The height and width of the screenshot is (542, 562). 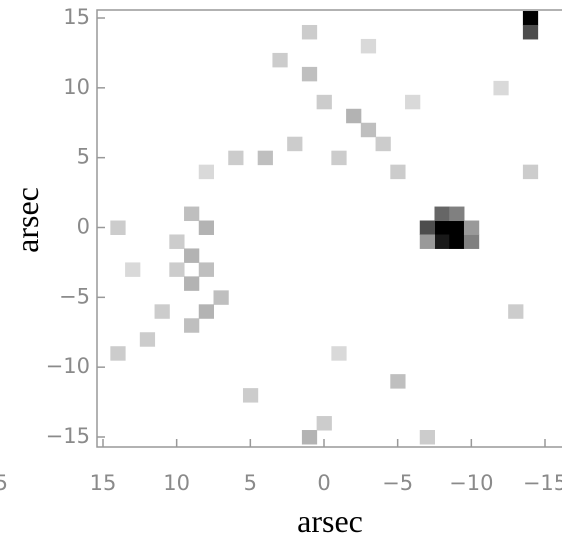 What do you see at coordinates (76, 17) in the screenshot?
I see `y-tick-label: 15` at bounding box center [76, 17].